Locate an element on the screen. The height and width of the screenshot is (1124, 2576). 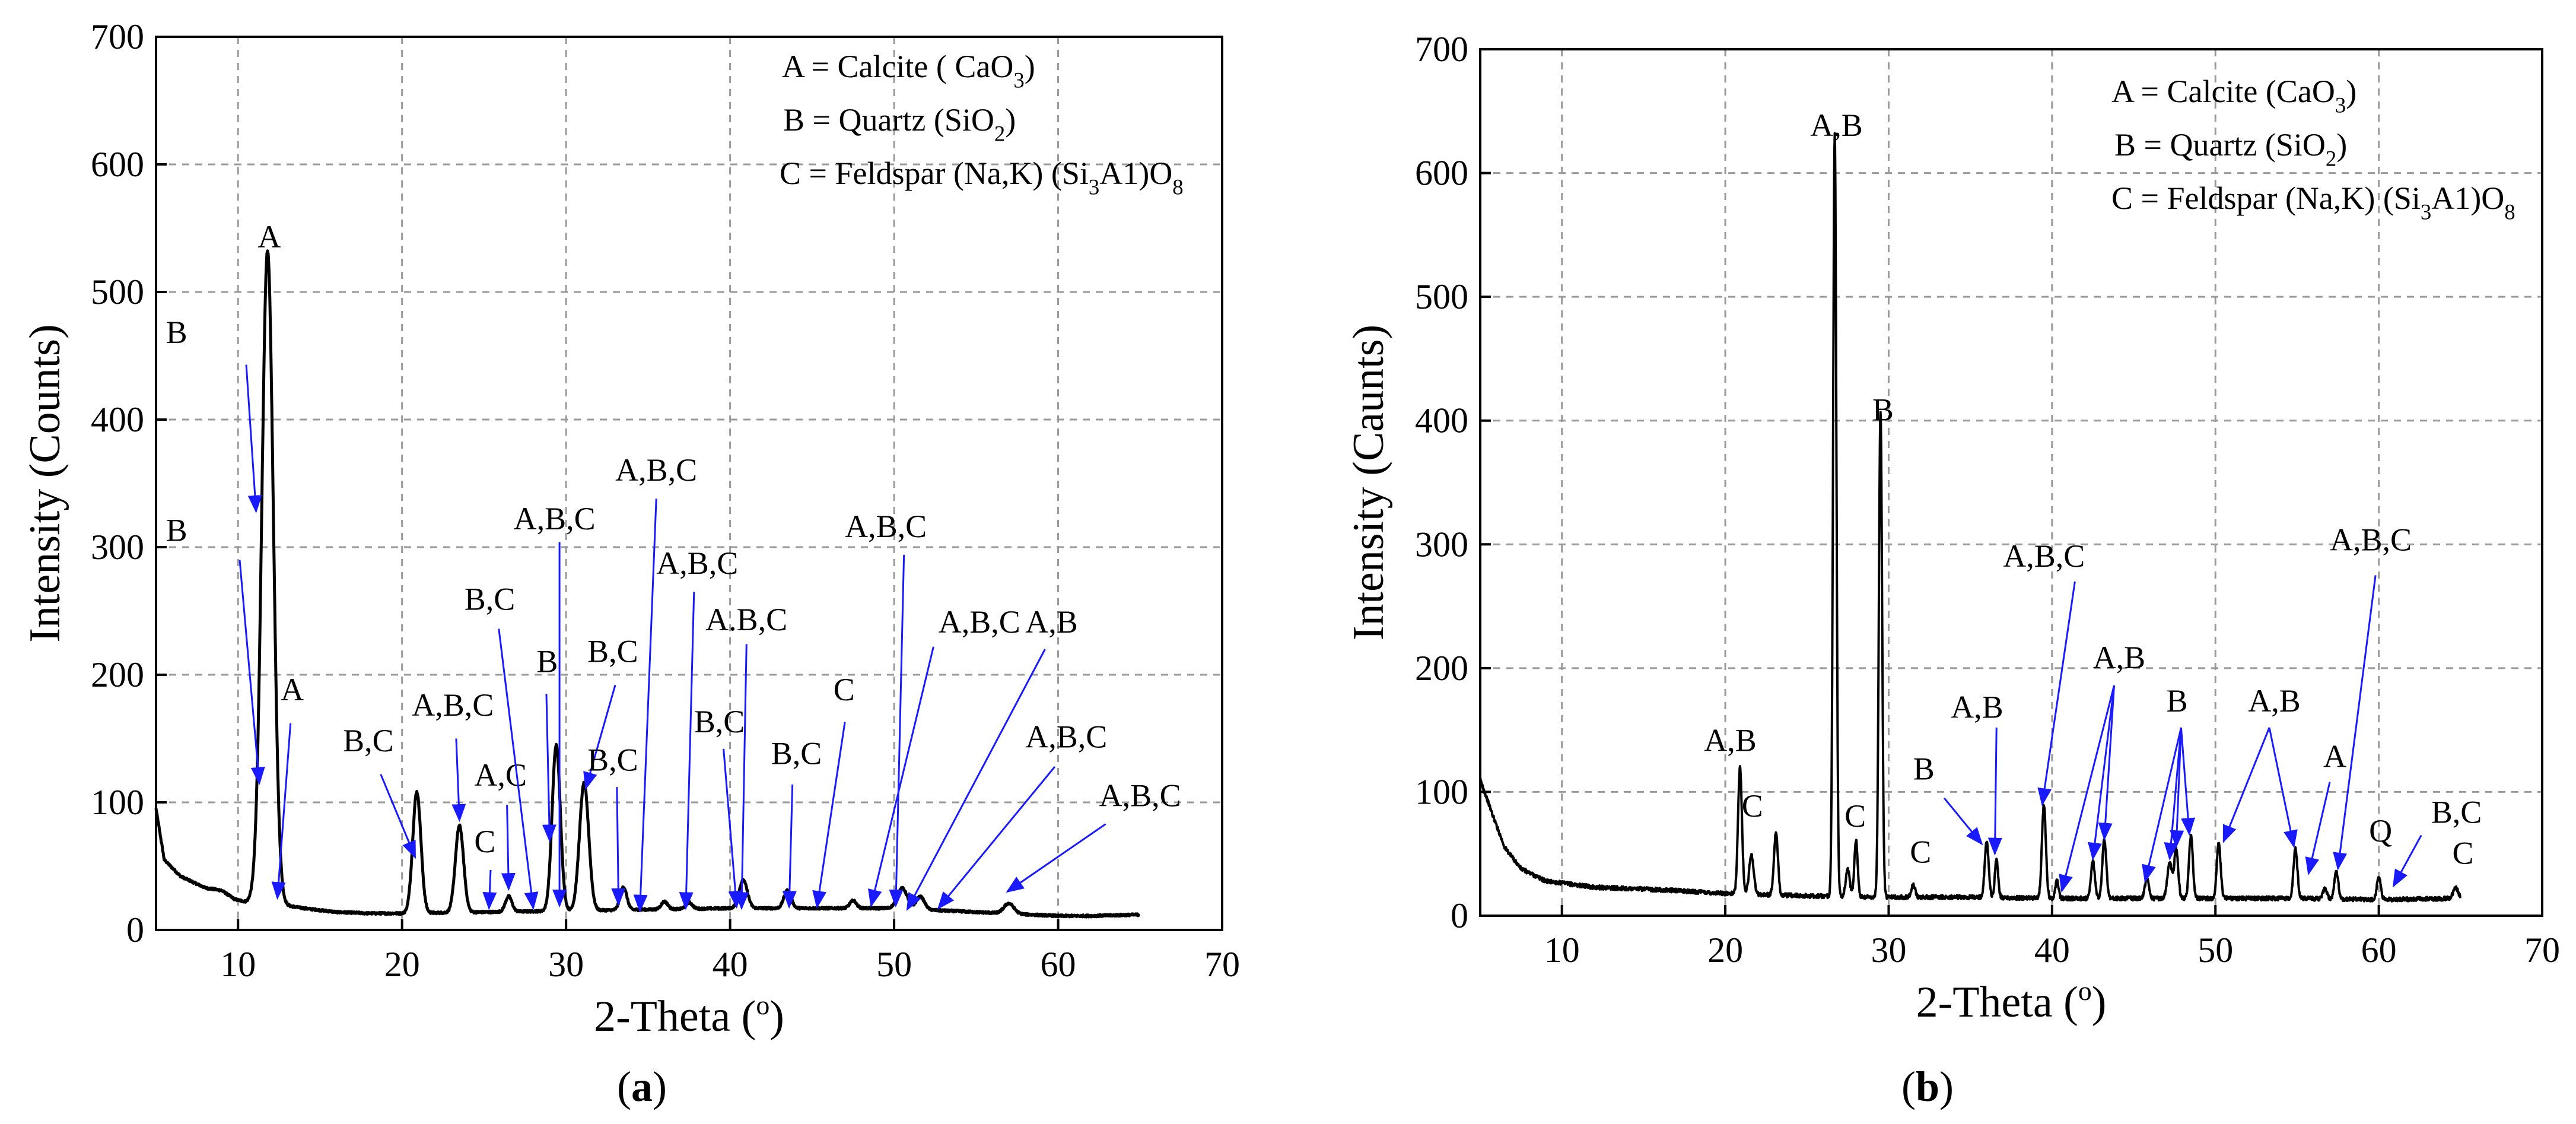
caption-a-letter: a is located at coordinates (642, 1086).